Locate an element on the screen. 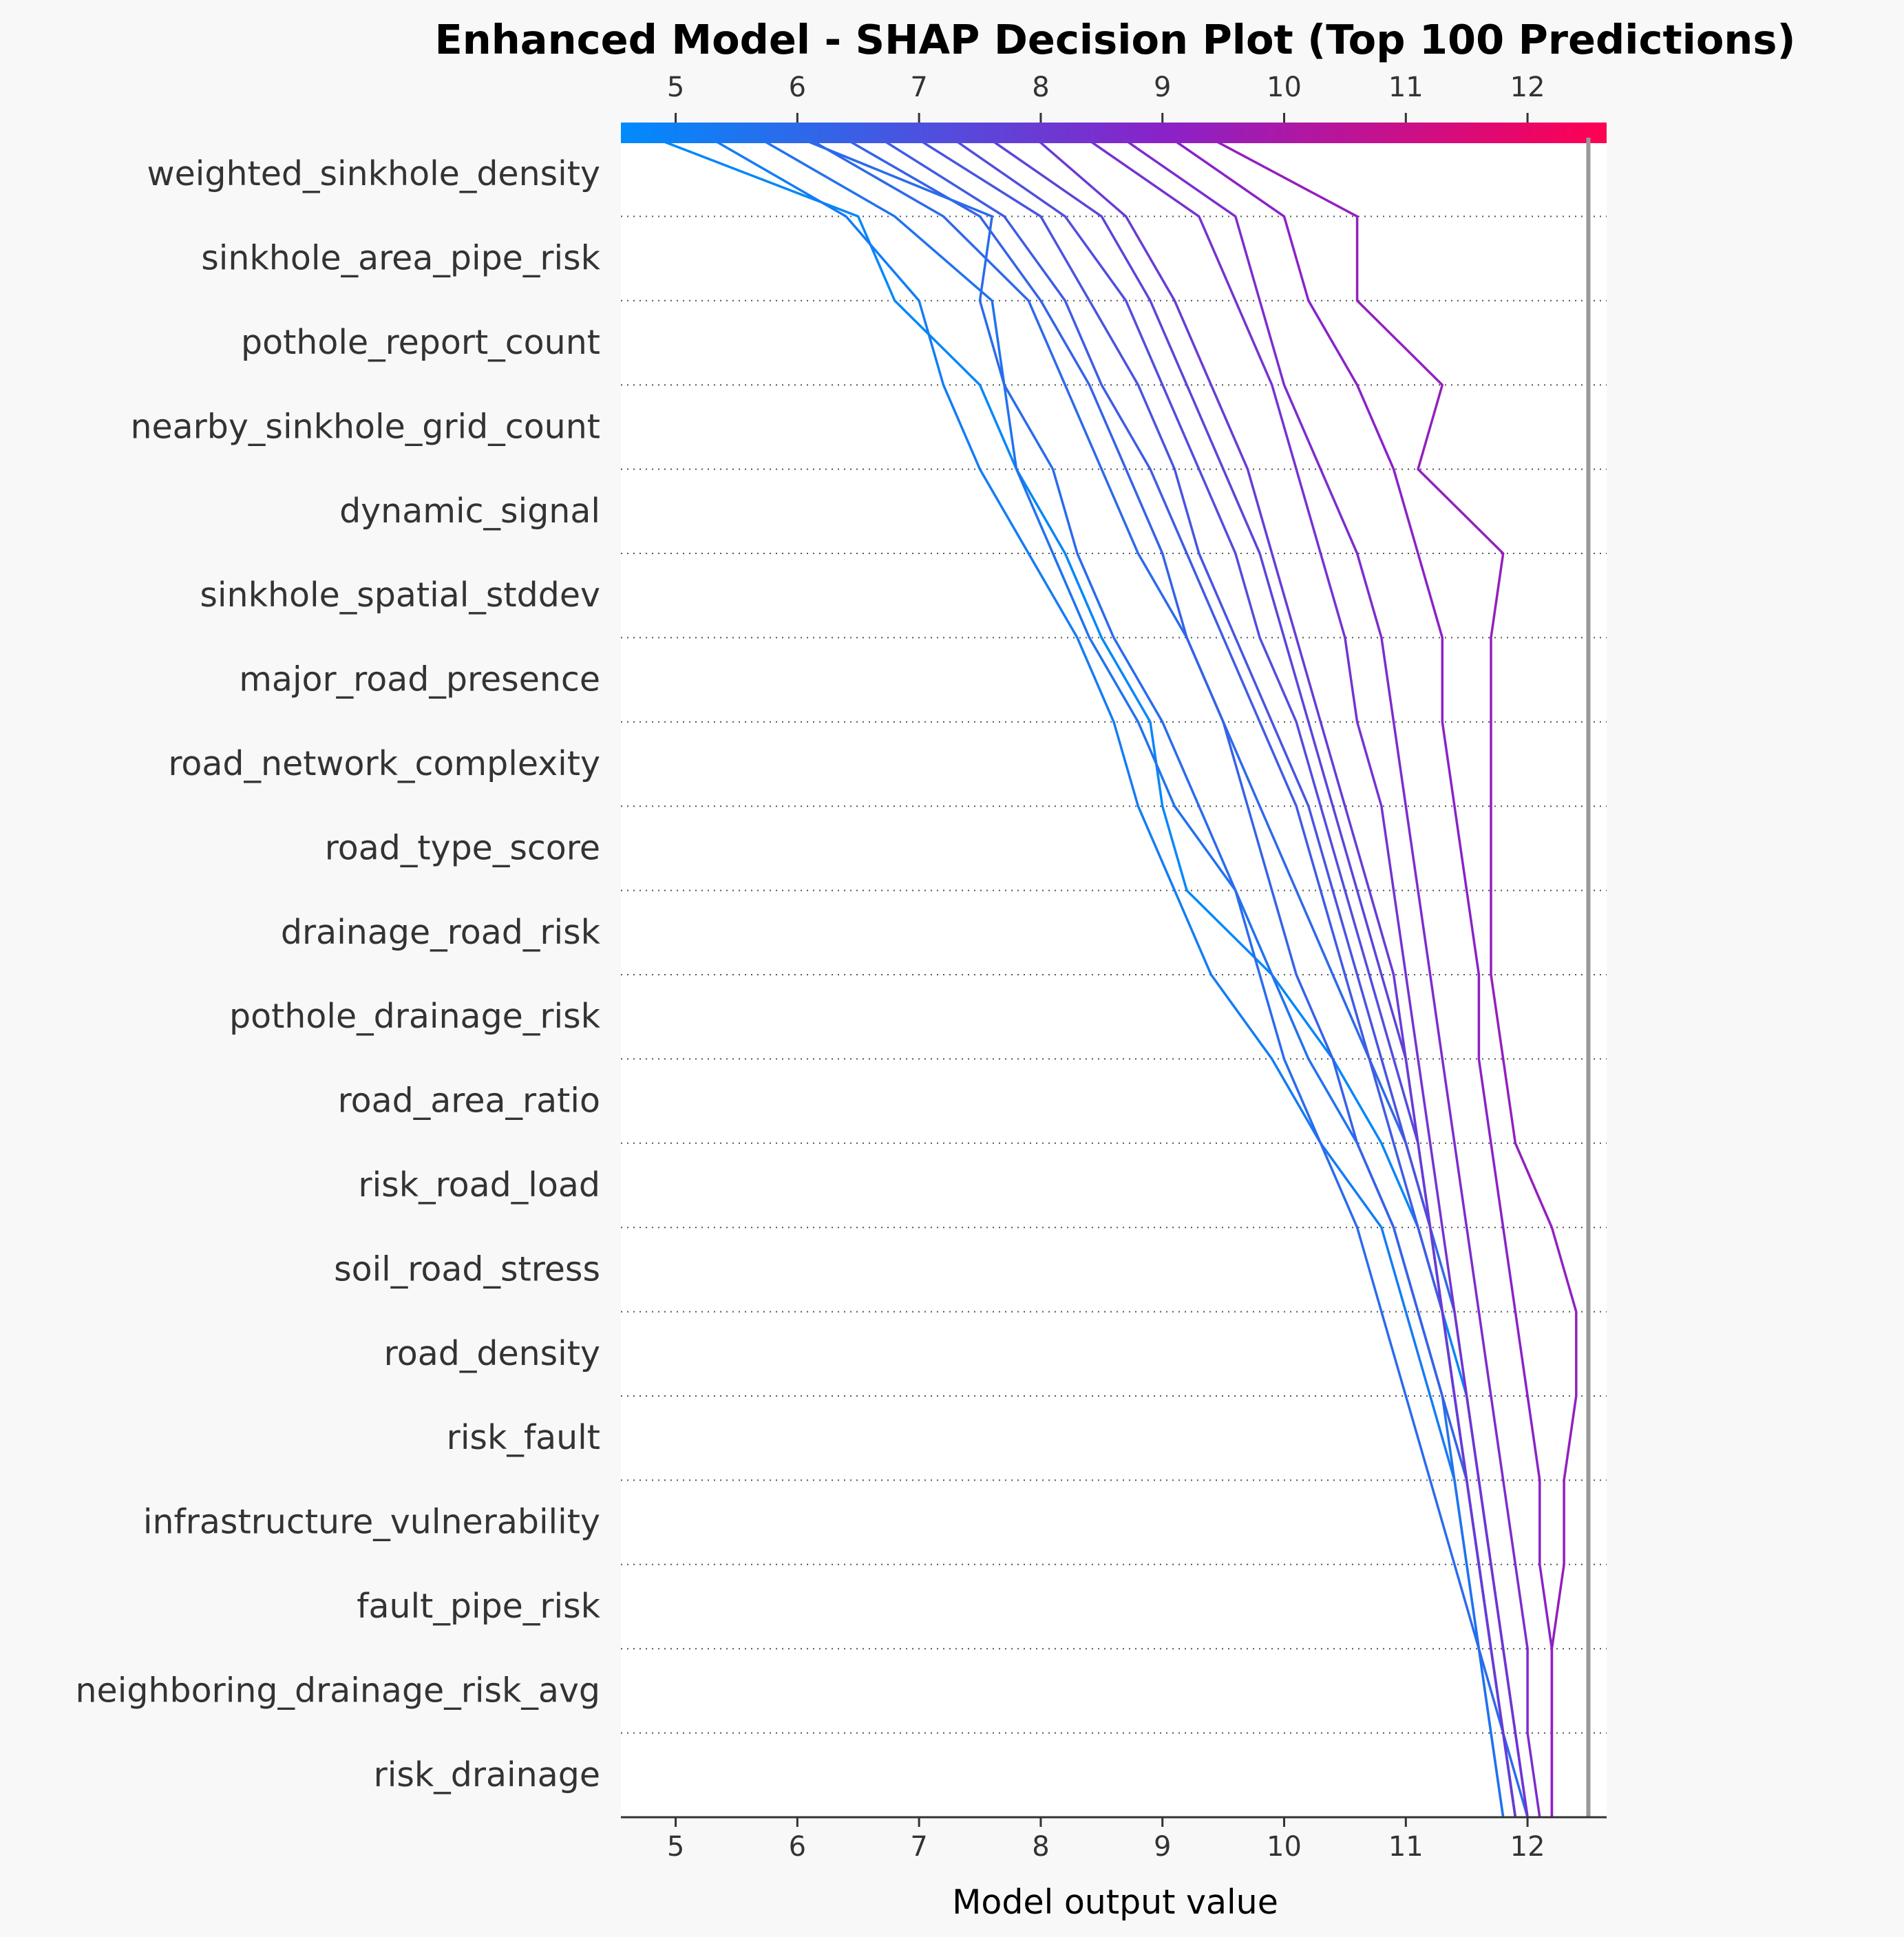 This screenshot has height=1937, width=1904. feature-label: nearby_sinkhole_grid_count is located at coordinates (365, 427).